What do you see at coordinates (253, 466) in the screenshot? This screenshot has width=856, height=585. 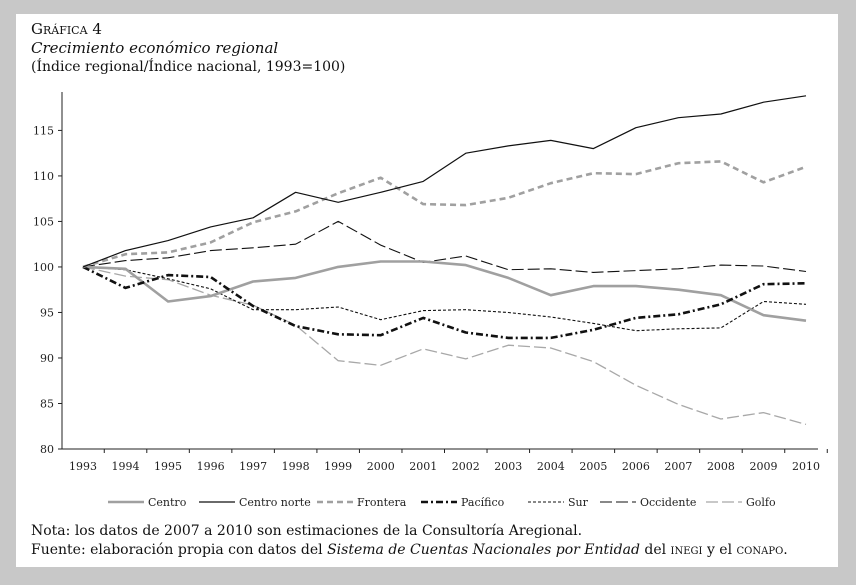 I see `x-tick-label: 1997` at bounding box center [253, 466].